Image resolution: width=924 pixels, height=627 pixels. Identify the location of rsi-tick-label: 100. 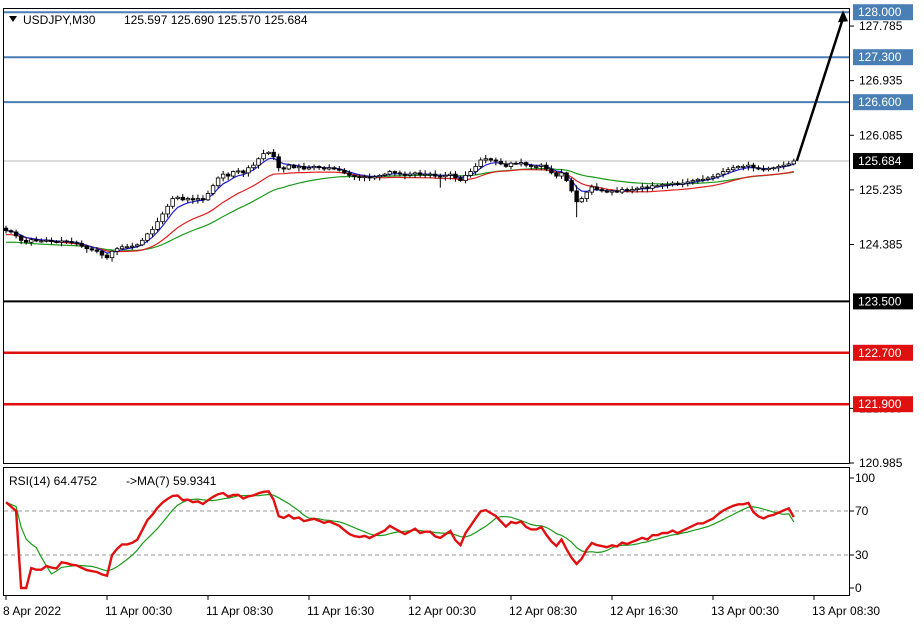
(865, 478).